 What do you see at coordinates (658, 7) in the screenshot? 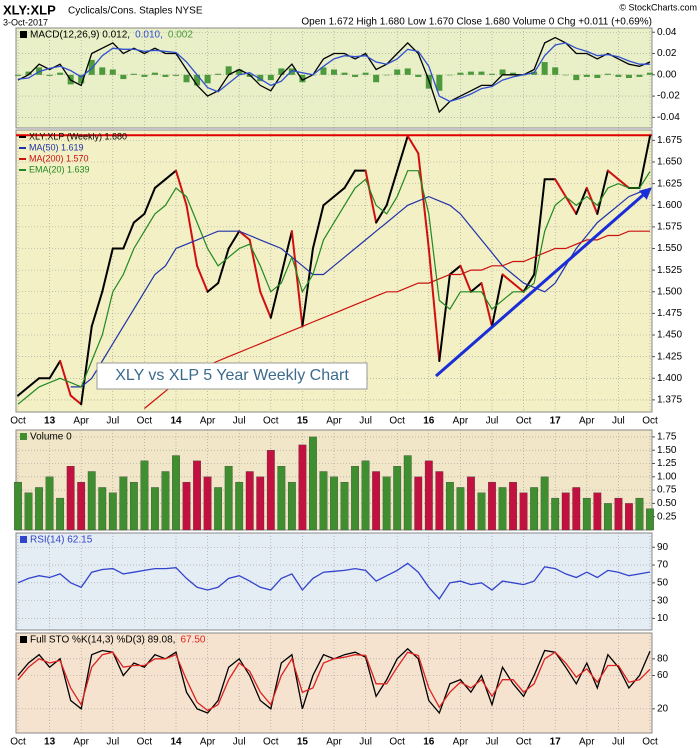
I see `header-credit: © StockCharts.com` at bounding box center [658, 7].